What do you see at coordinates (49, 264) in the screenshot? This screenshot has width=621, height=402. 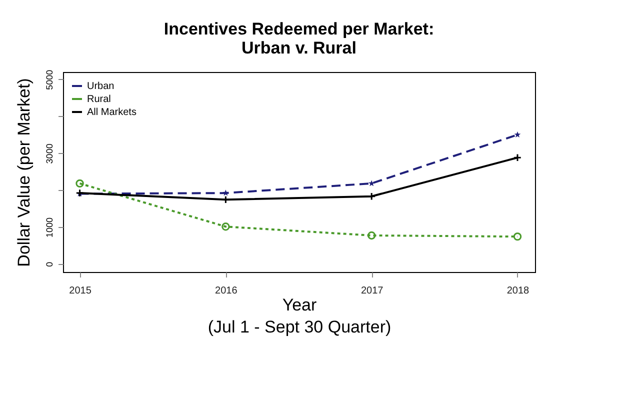 I see `y-tick-label: 0` at bounding box center [49, 264].